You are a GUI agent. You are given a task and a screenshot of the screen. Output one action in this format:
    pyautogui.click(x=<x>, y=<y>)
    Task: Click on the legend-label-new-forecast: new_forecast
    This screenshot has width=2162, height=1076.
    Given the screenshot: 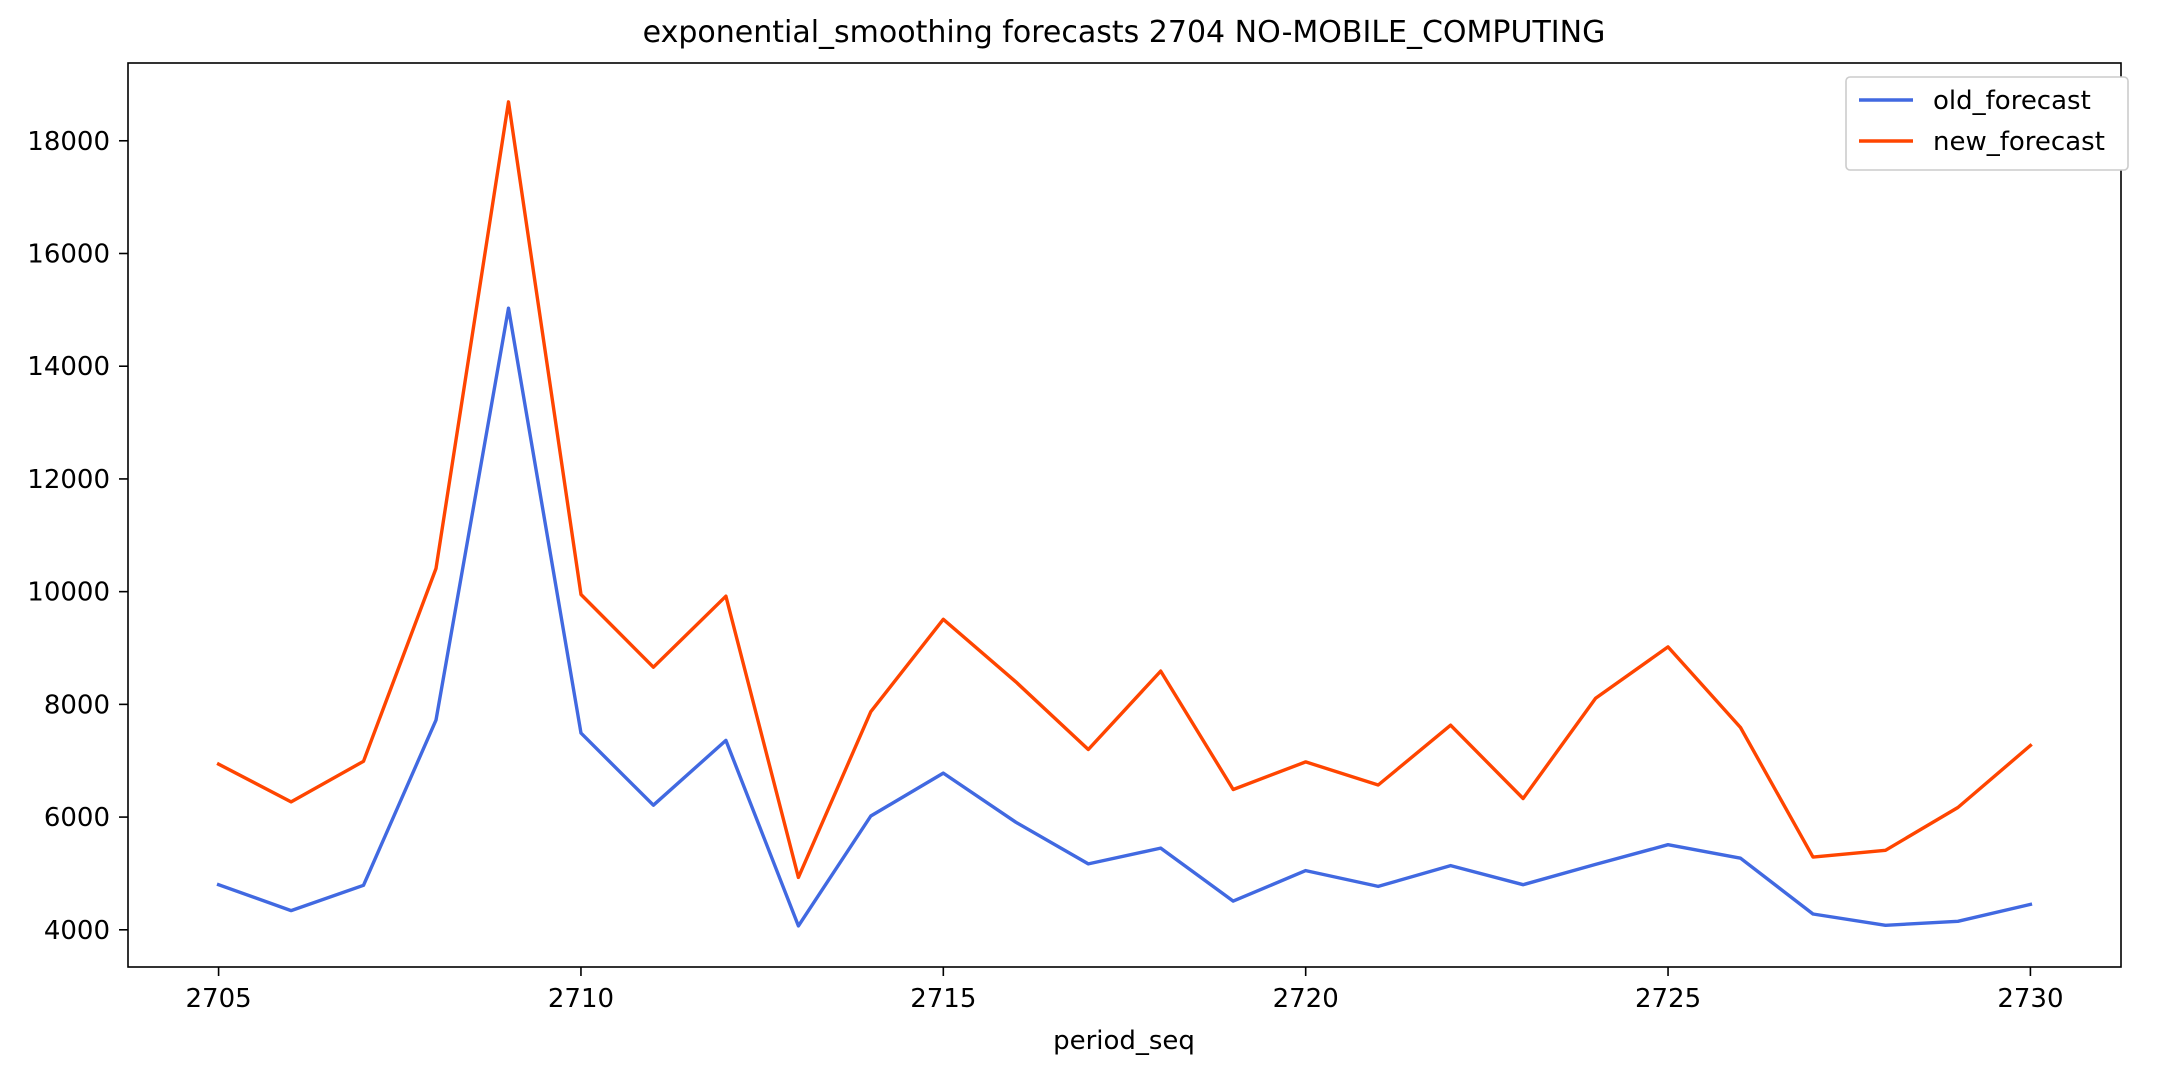 What is the action you would take?
    pyautogui.click(x=2019, y=142)
    